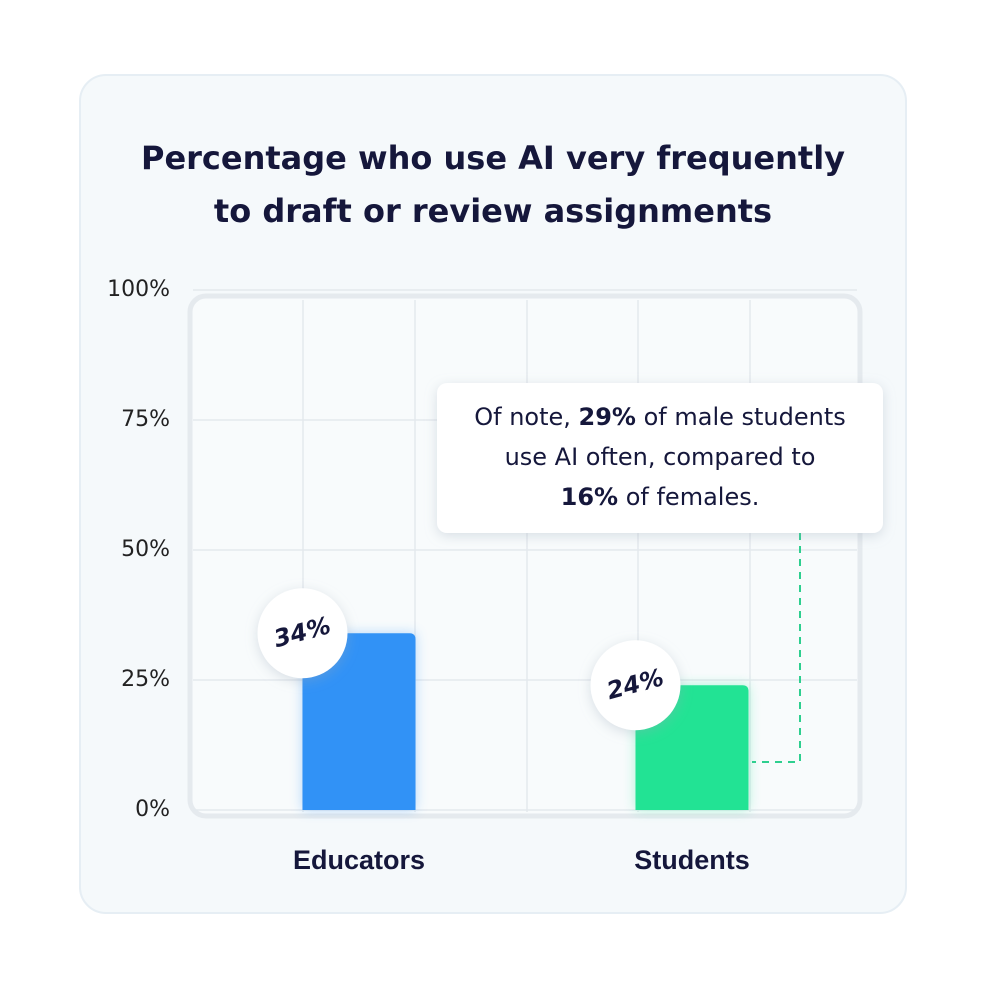 Image resolution: width=986 pixels, height=1002 pixels. I want to click on annotation-text: of male students, so click(741, 417).